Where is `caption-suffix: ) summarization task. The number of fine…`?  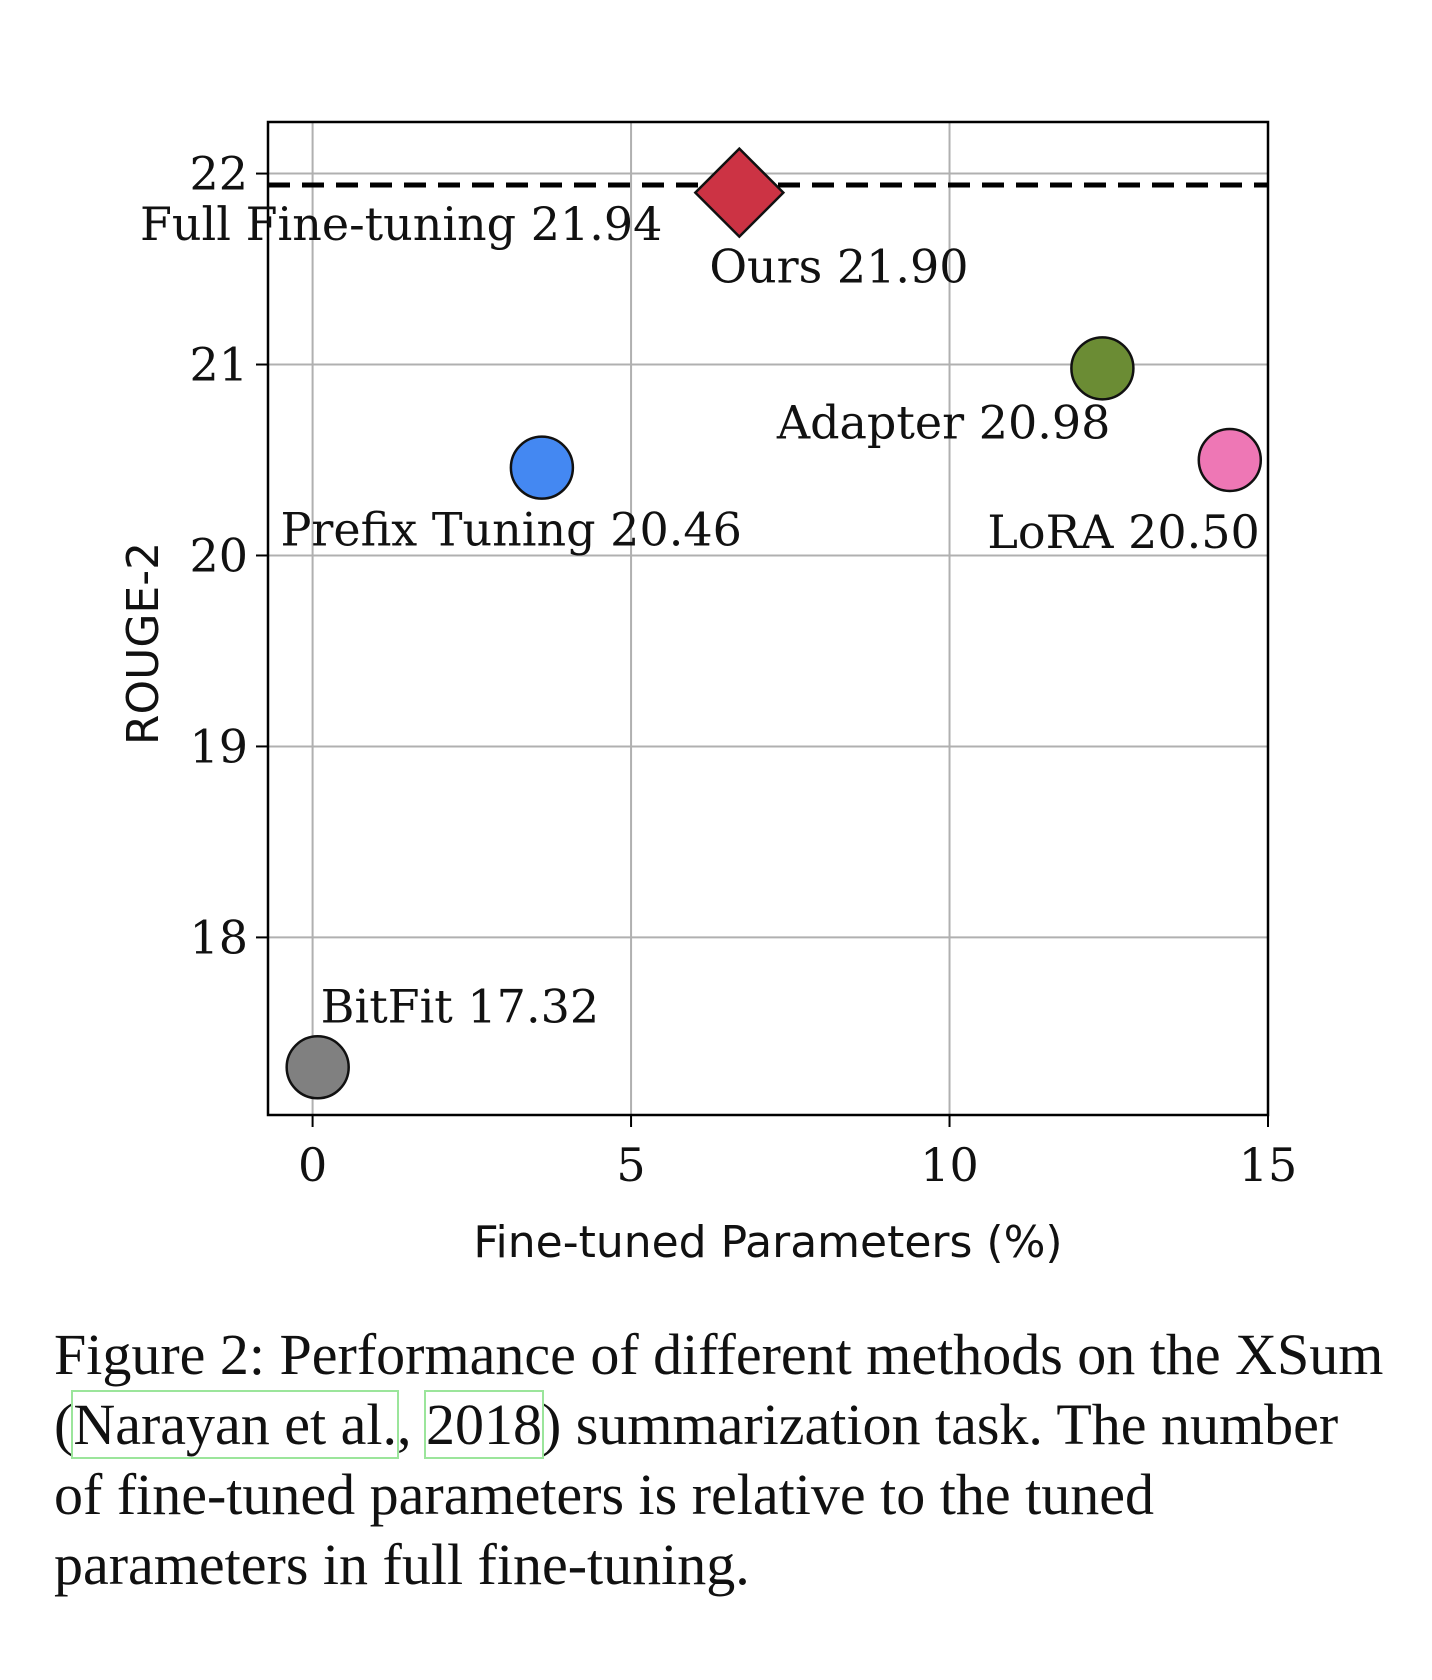
caption-suffix: ) summarization task. The number of fine… is located at coordinates (696, 1494).